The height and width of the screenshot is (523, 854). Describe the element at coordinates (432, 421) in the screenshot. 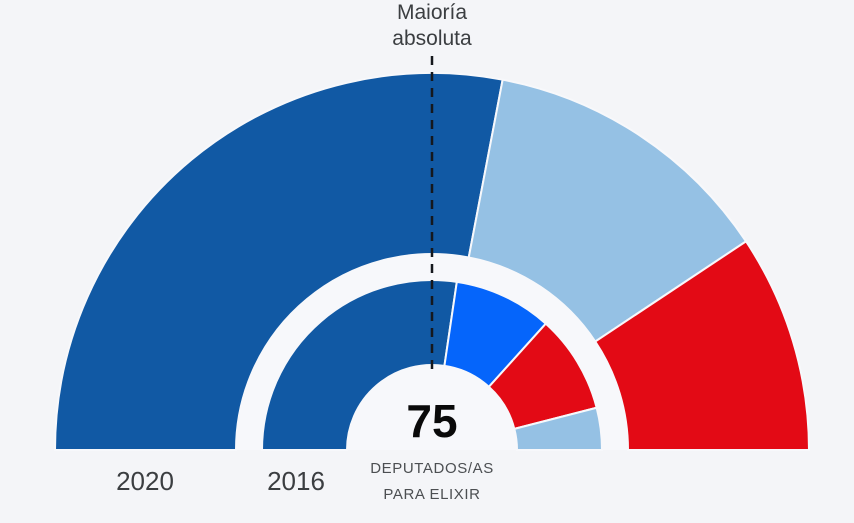

I see `total-seats-number: 75` at that location.